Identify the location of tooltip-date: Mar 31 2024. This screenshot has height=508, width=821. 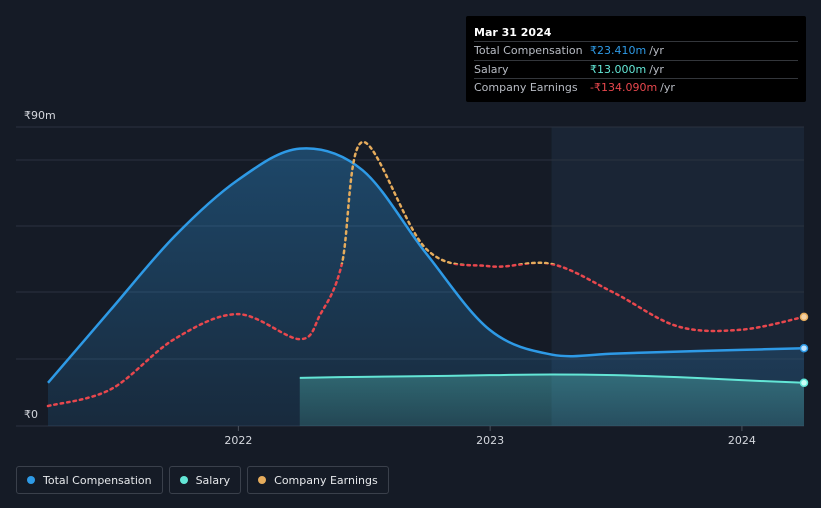
(513, 32).